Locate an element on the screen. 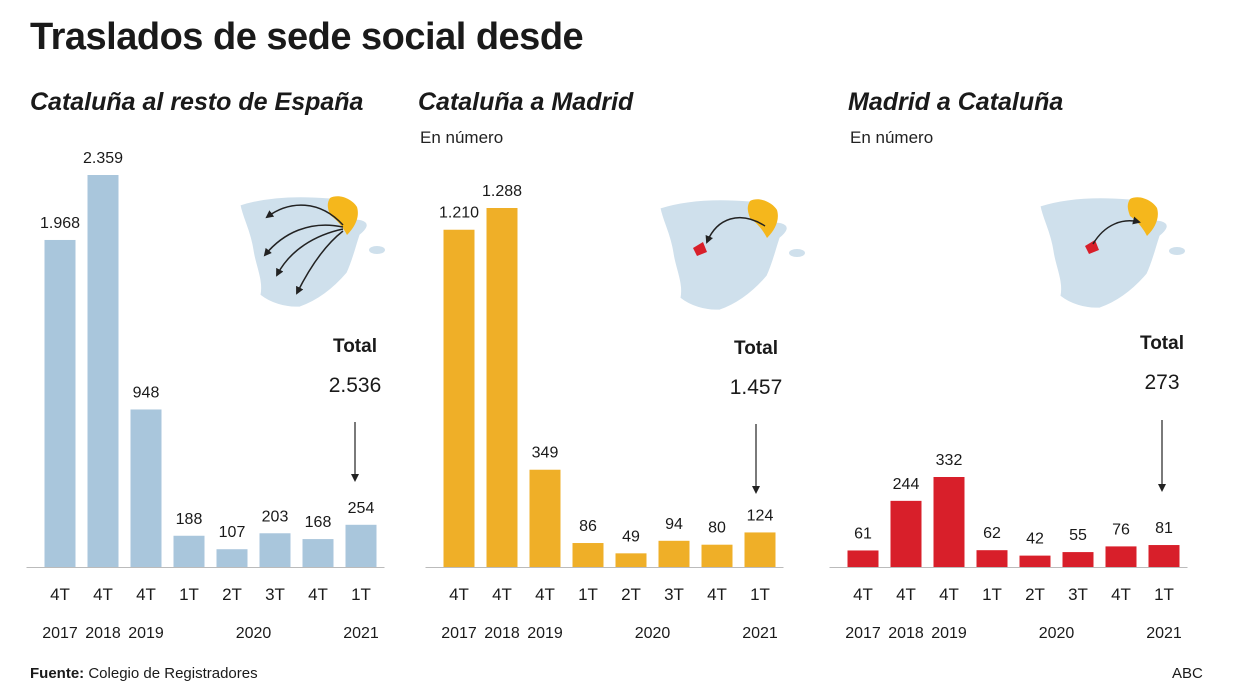 The width and height of the screenshot is (1240, 698). chart-3-total-label: Total is located at coordinates (1162, 343).